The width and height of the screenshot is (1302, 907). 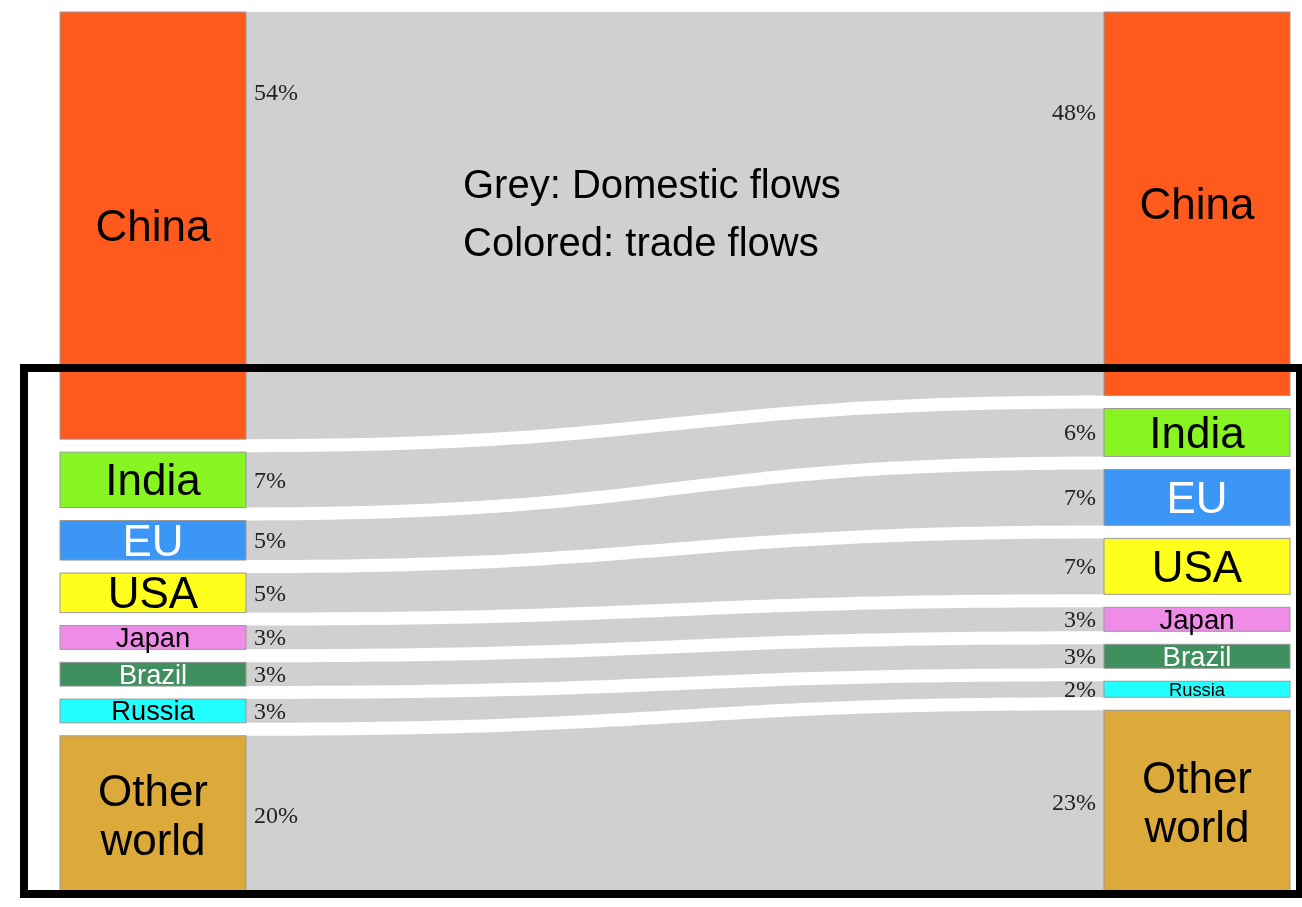 I want to click on data-label: 23%, so click(x=1074, y=802).